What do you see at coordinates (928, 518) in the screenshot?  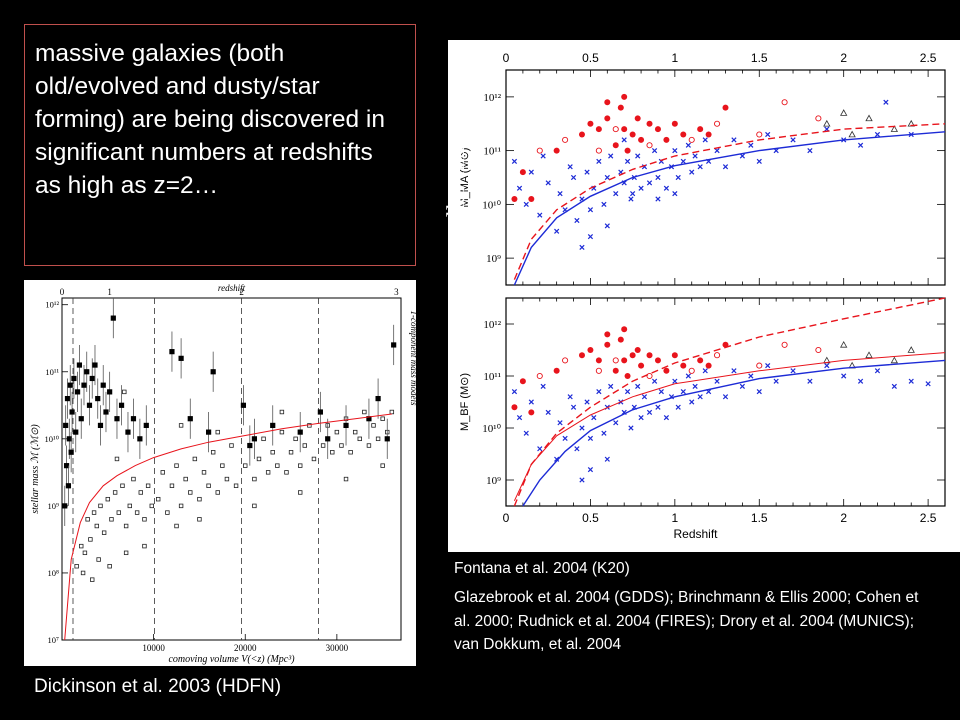 I see `x-tick-label: 2.5` at bounding box center [928, 518].